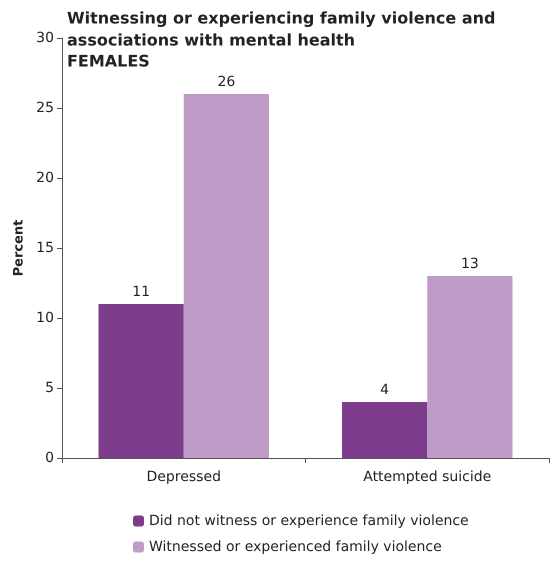  Describe the element at coordinates (45, 318) in the screenshot. I see `y-tick-label: 10` at that location.